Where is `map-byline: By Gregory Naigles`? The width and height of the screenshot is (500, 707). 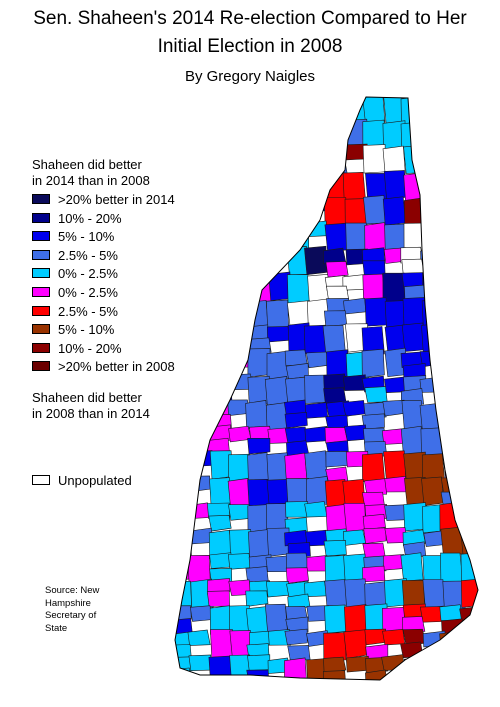
map-byline: By Gregory Naigles is located at coordinates (250, 76).